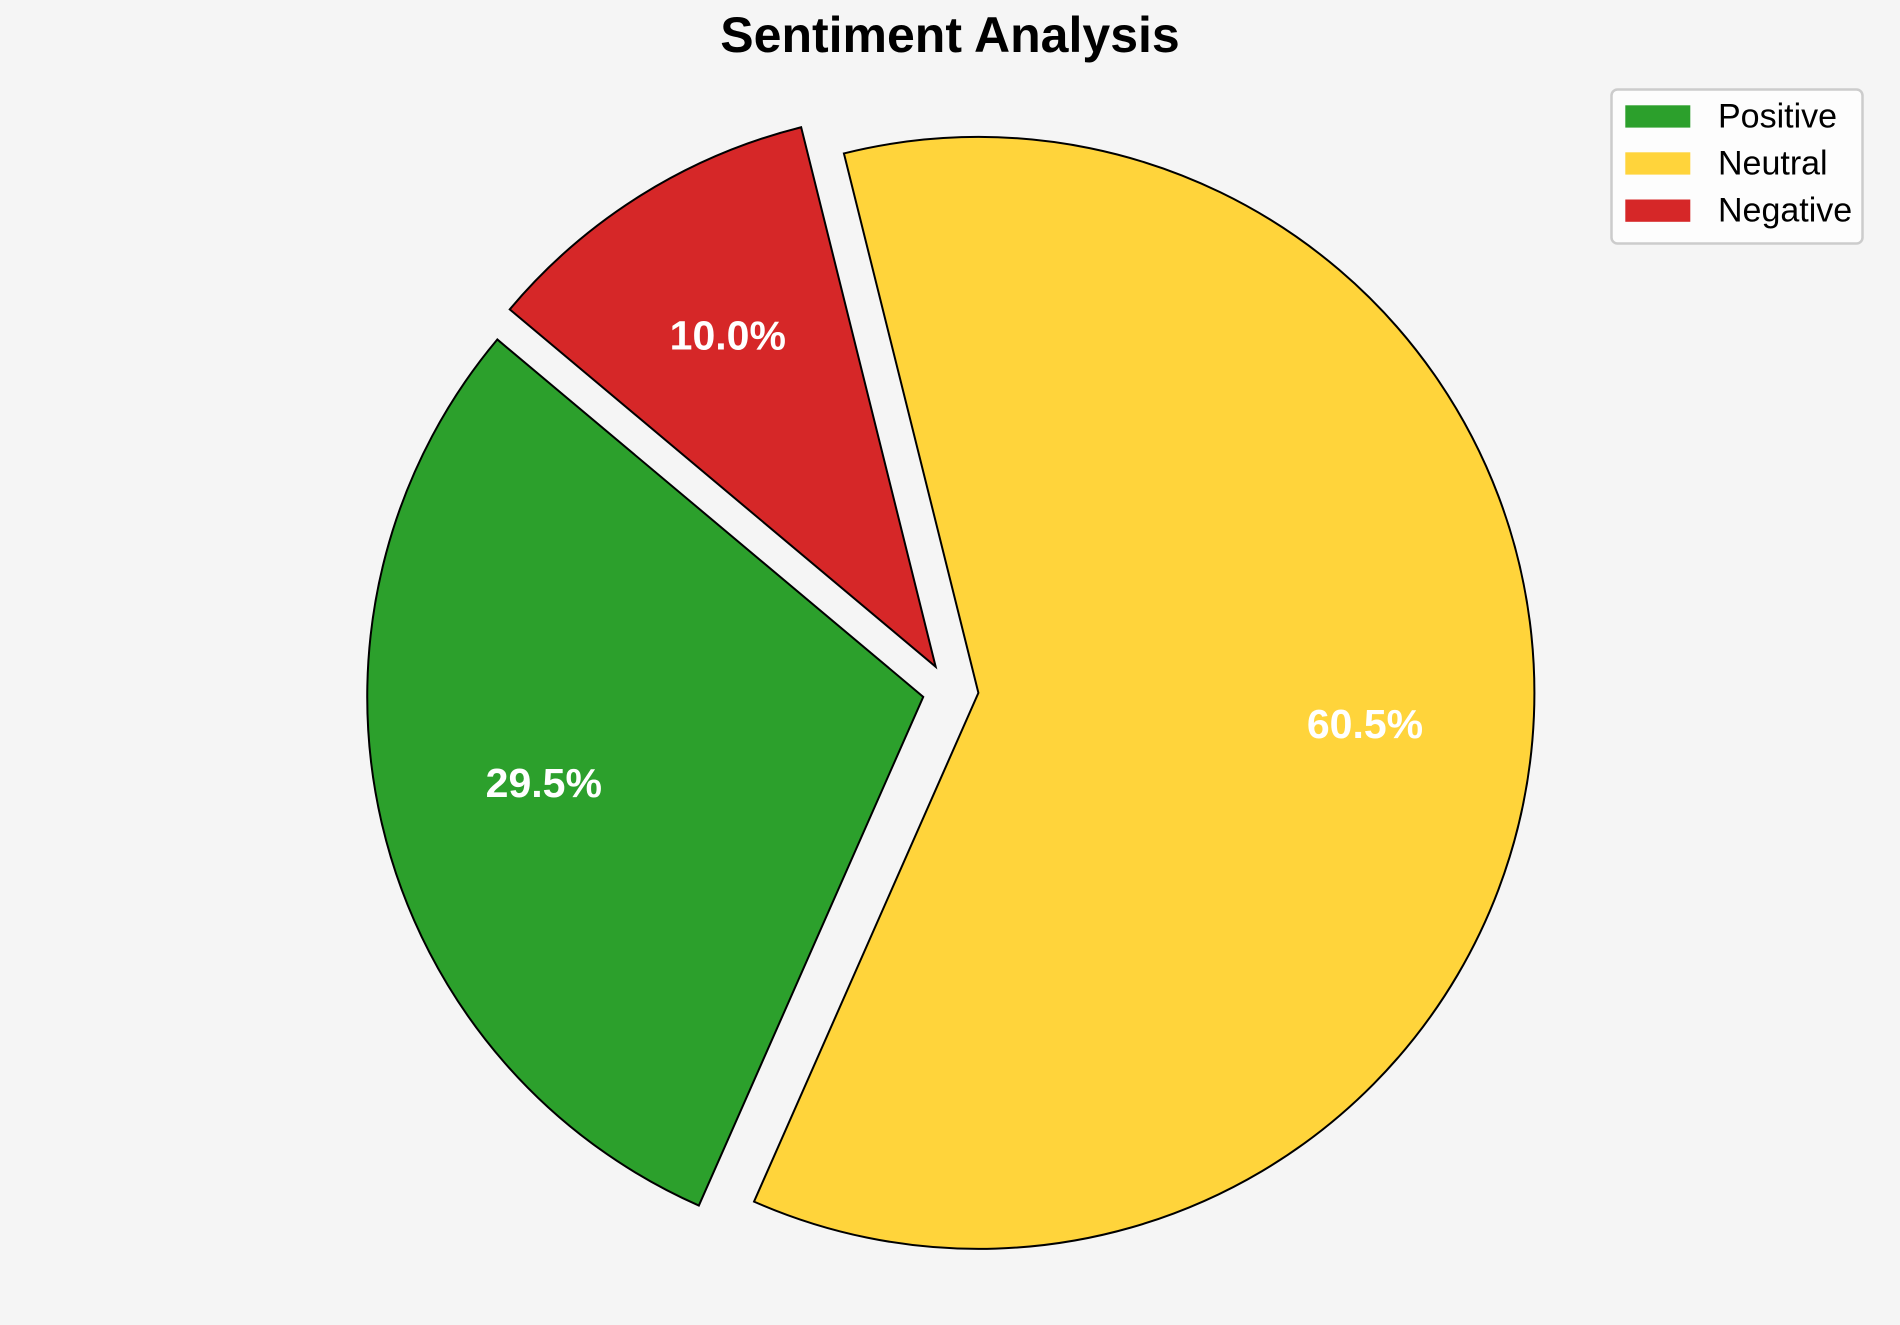  I want to click on svg-text: 60.5%, so click(1365, 724).